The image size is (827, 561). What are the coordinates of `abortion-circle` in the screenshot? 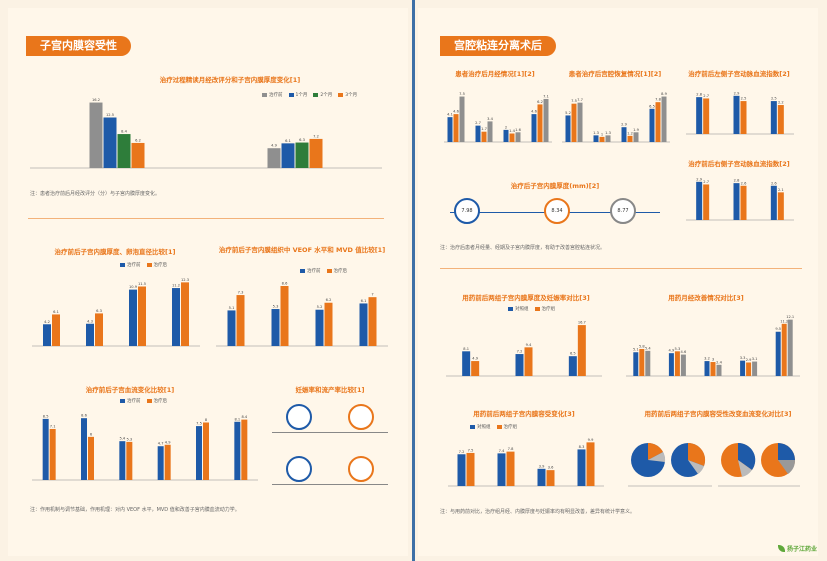 It's located at (299, 469).